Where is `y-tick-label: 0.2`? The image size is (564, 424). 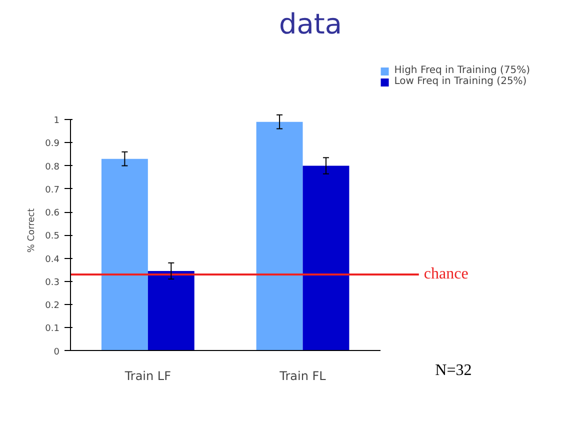 y-tick-label: 0.2 is located at coordinates (52, 306).